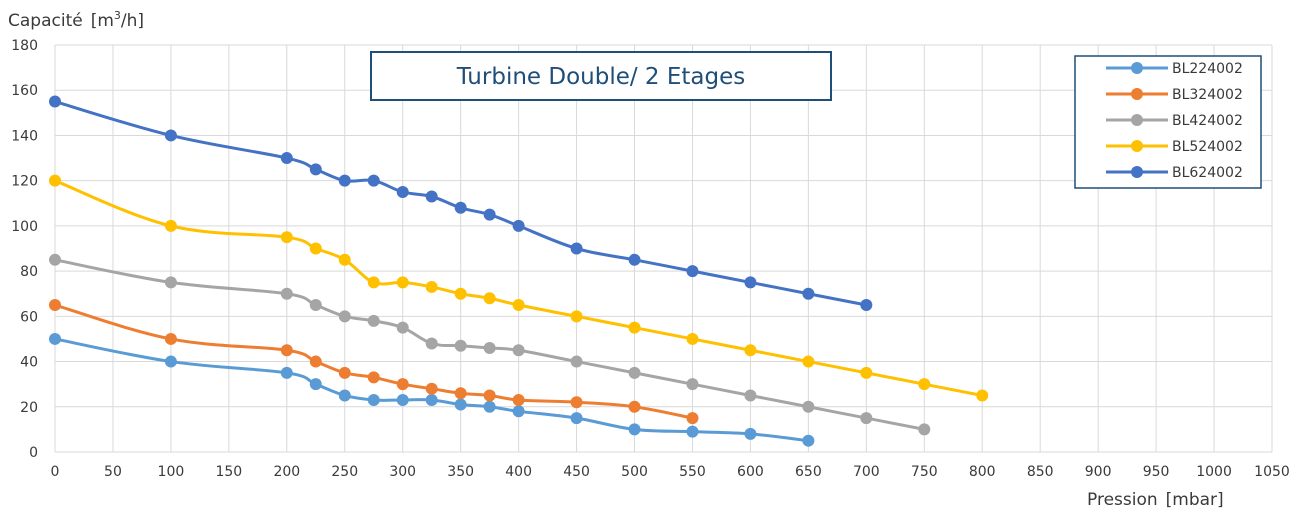 This screenshot has height=517, width=1306. Describe the element at coordinates (1207, 121) in the screenshot. I see `legend-label: BL424002` at that location.